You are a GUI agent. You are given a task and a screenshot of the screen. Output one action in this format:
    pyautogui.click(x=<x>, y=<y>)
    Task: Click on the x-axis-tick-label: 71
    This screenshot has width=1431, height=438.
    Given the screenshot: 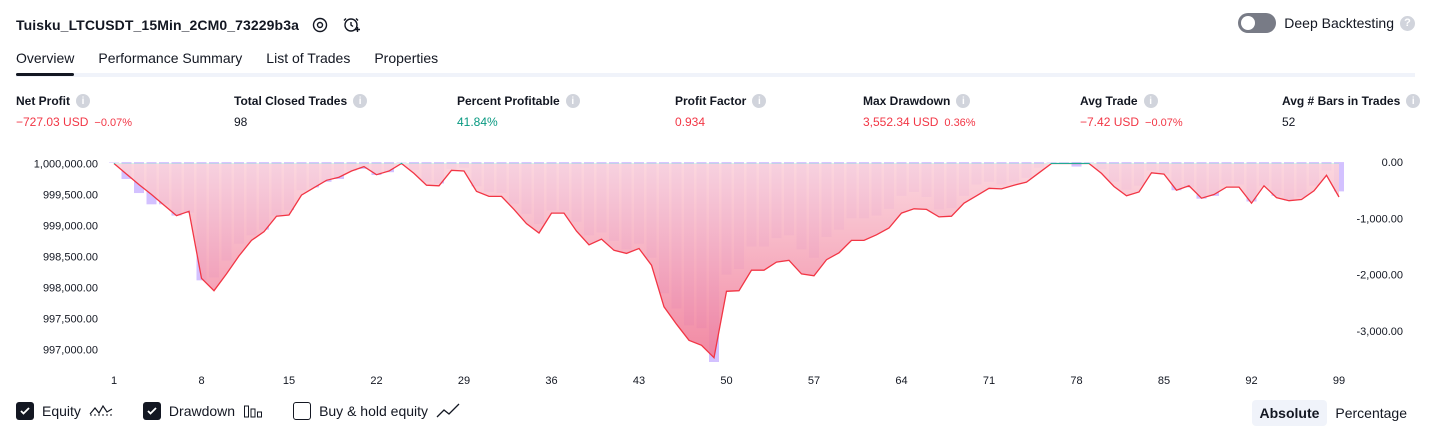 What is the action you would take?
    pyautogui.click(x=989, y=381)
    